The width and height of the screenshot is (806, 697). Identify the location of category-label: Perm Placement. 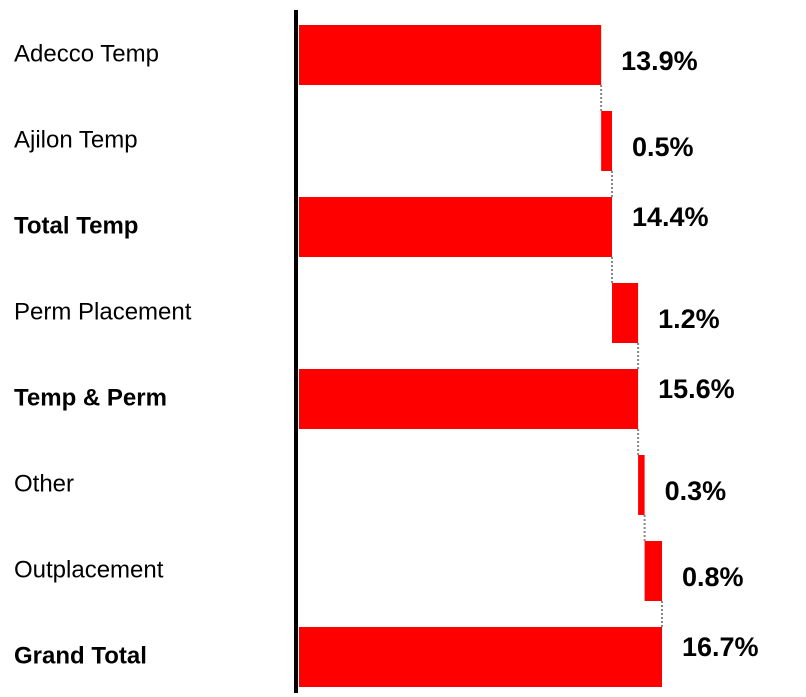
(103, 311).